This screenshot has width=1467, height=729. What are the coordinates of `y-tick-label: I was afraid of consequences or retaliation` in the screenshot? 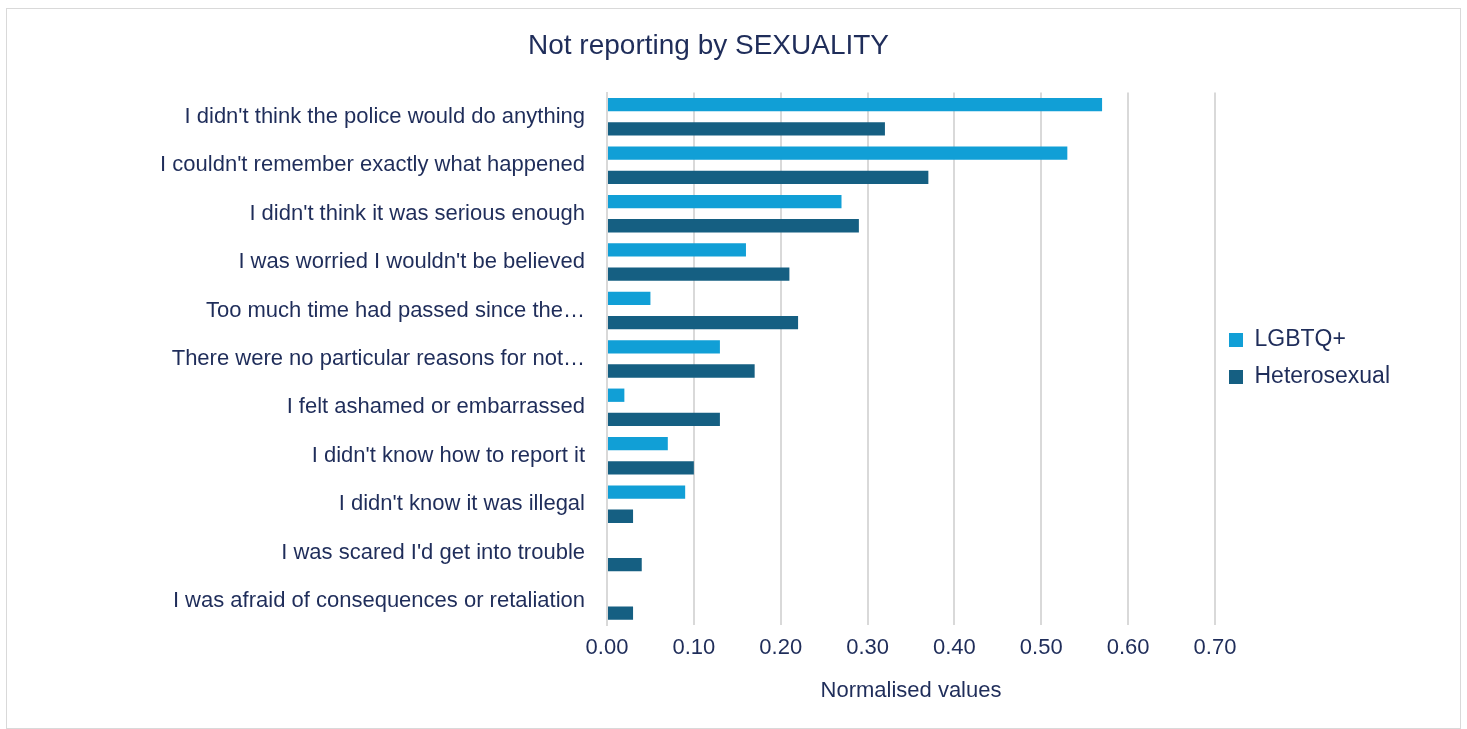 It's located at (378, 600).